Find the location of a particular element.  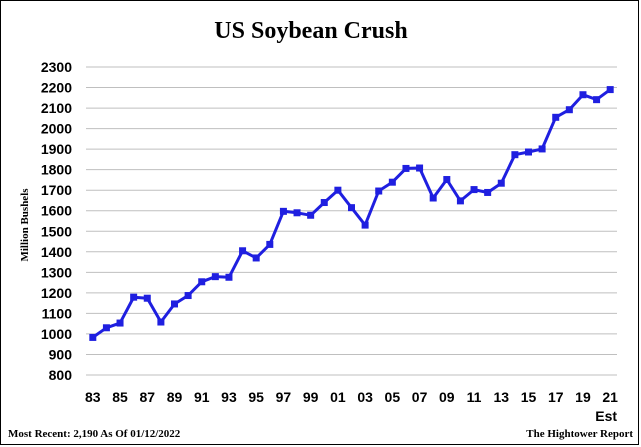

x-tick-note-est: Est is located at coordinates (606, 416).